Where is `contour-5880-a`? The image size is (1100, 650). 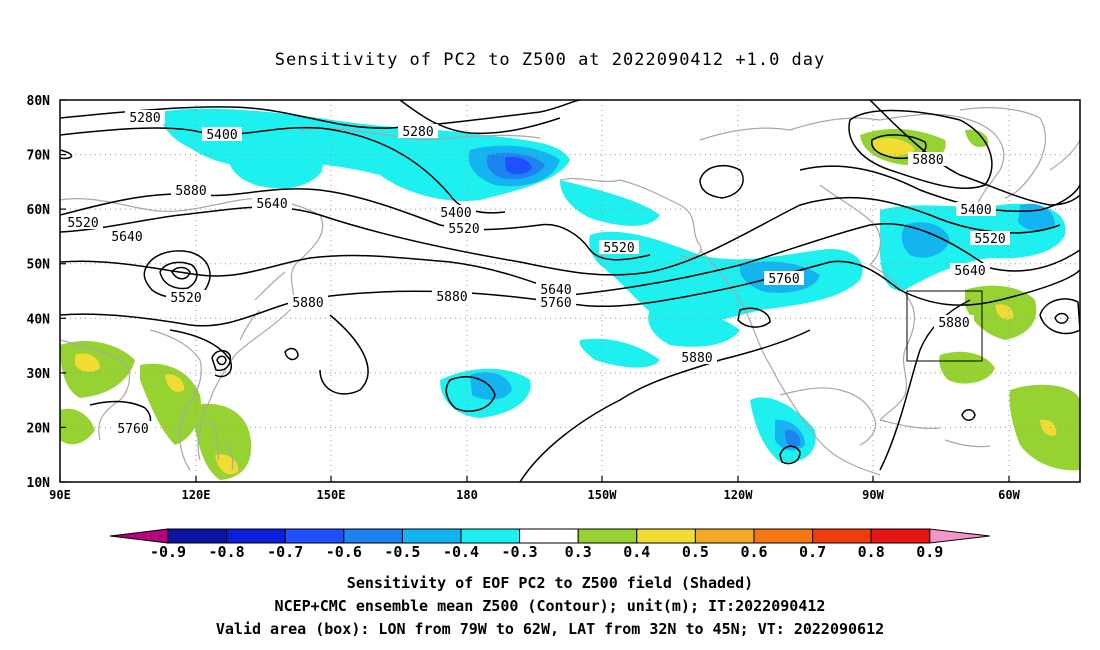
contour-5880-a is located at coordinates (570, 293).